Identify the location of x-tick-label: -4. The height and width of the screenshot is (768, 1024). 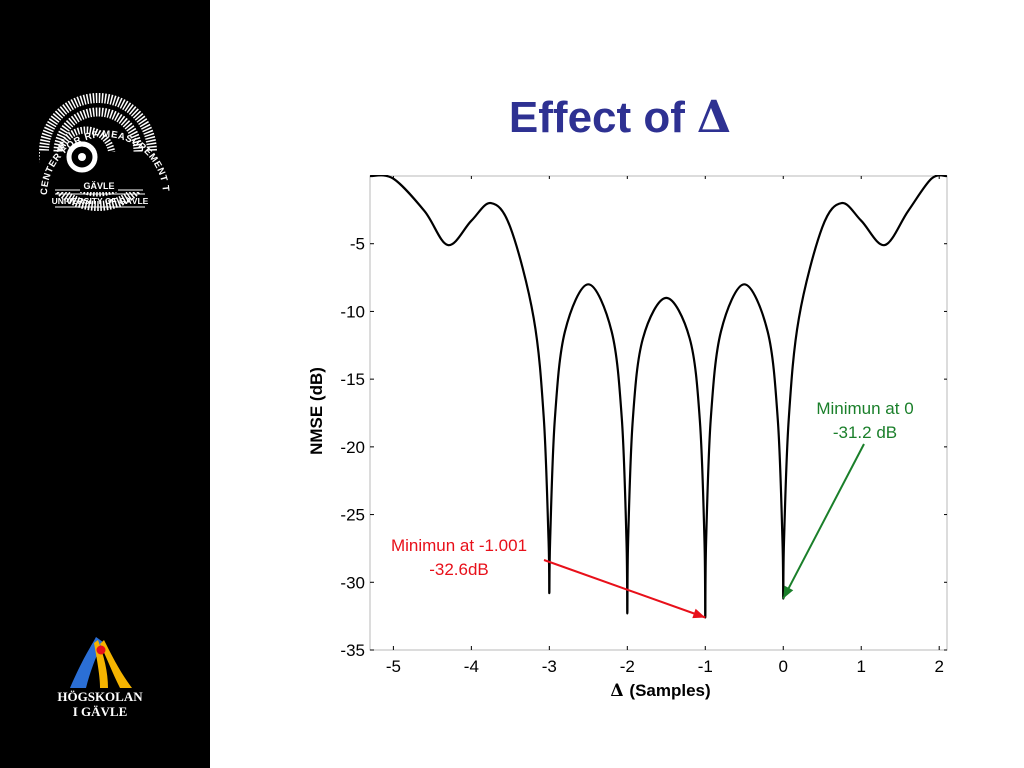
(471, 666).